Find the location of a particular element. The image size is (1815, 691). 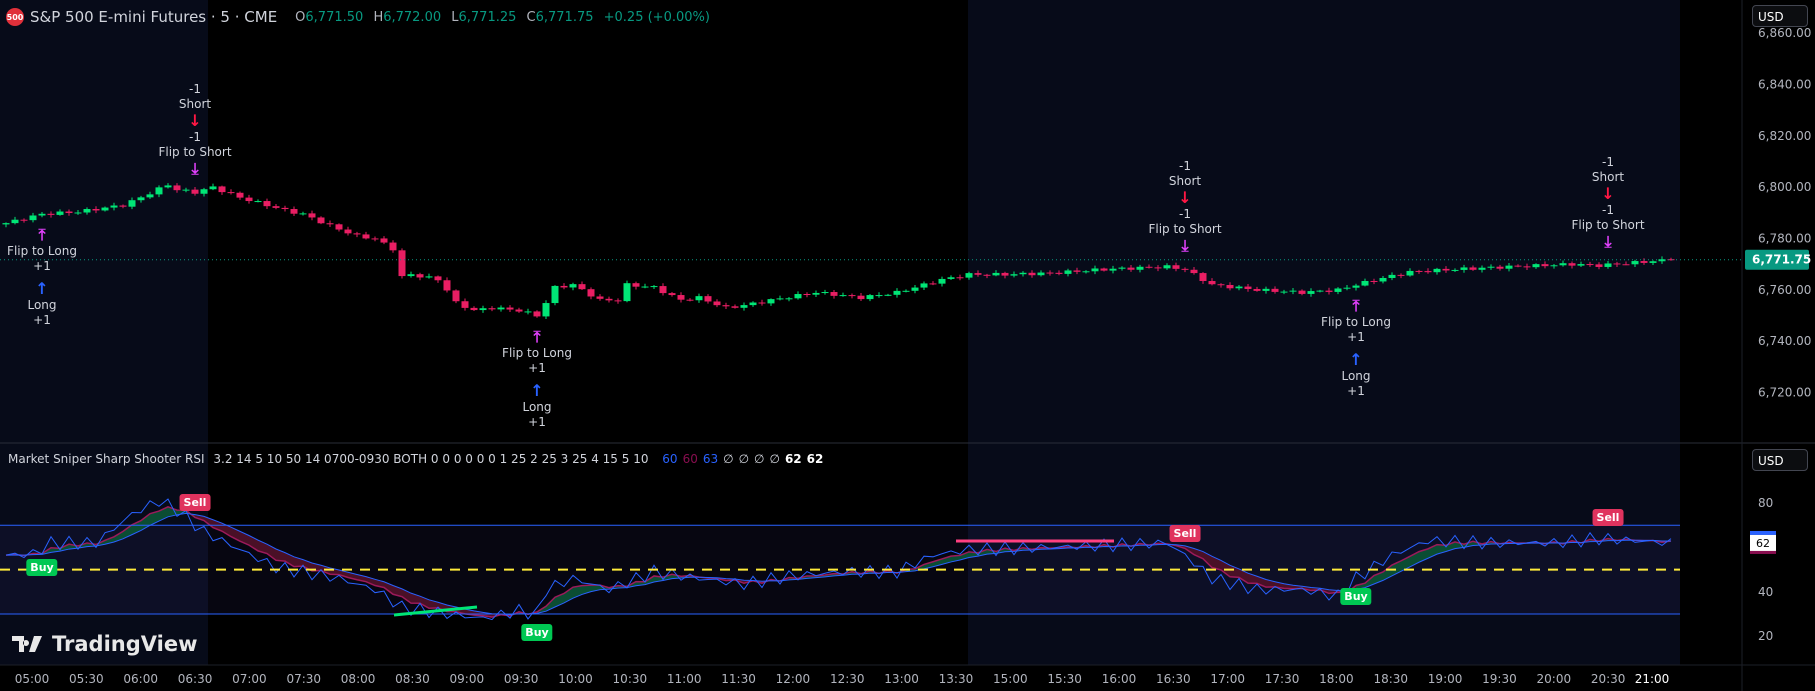

time-tick-label: 06:30 is located at coordinates (195, 679).